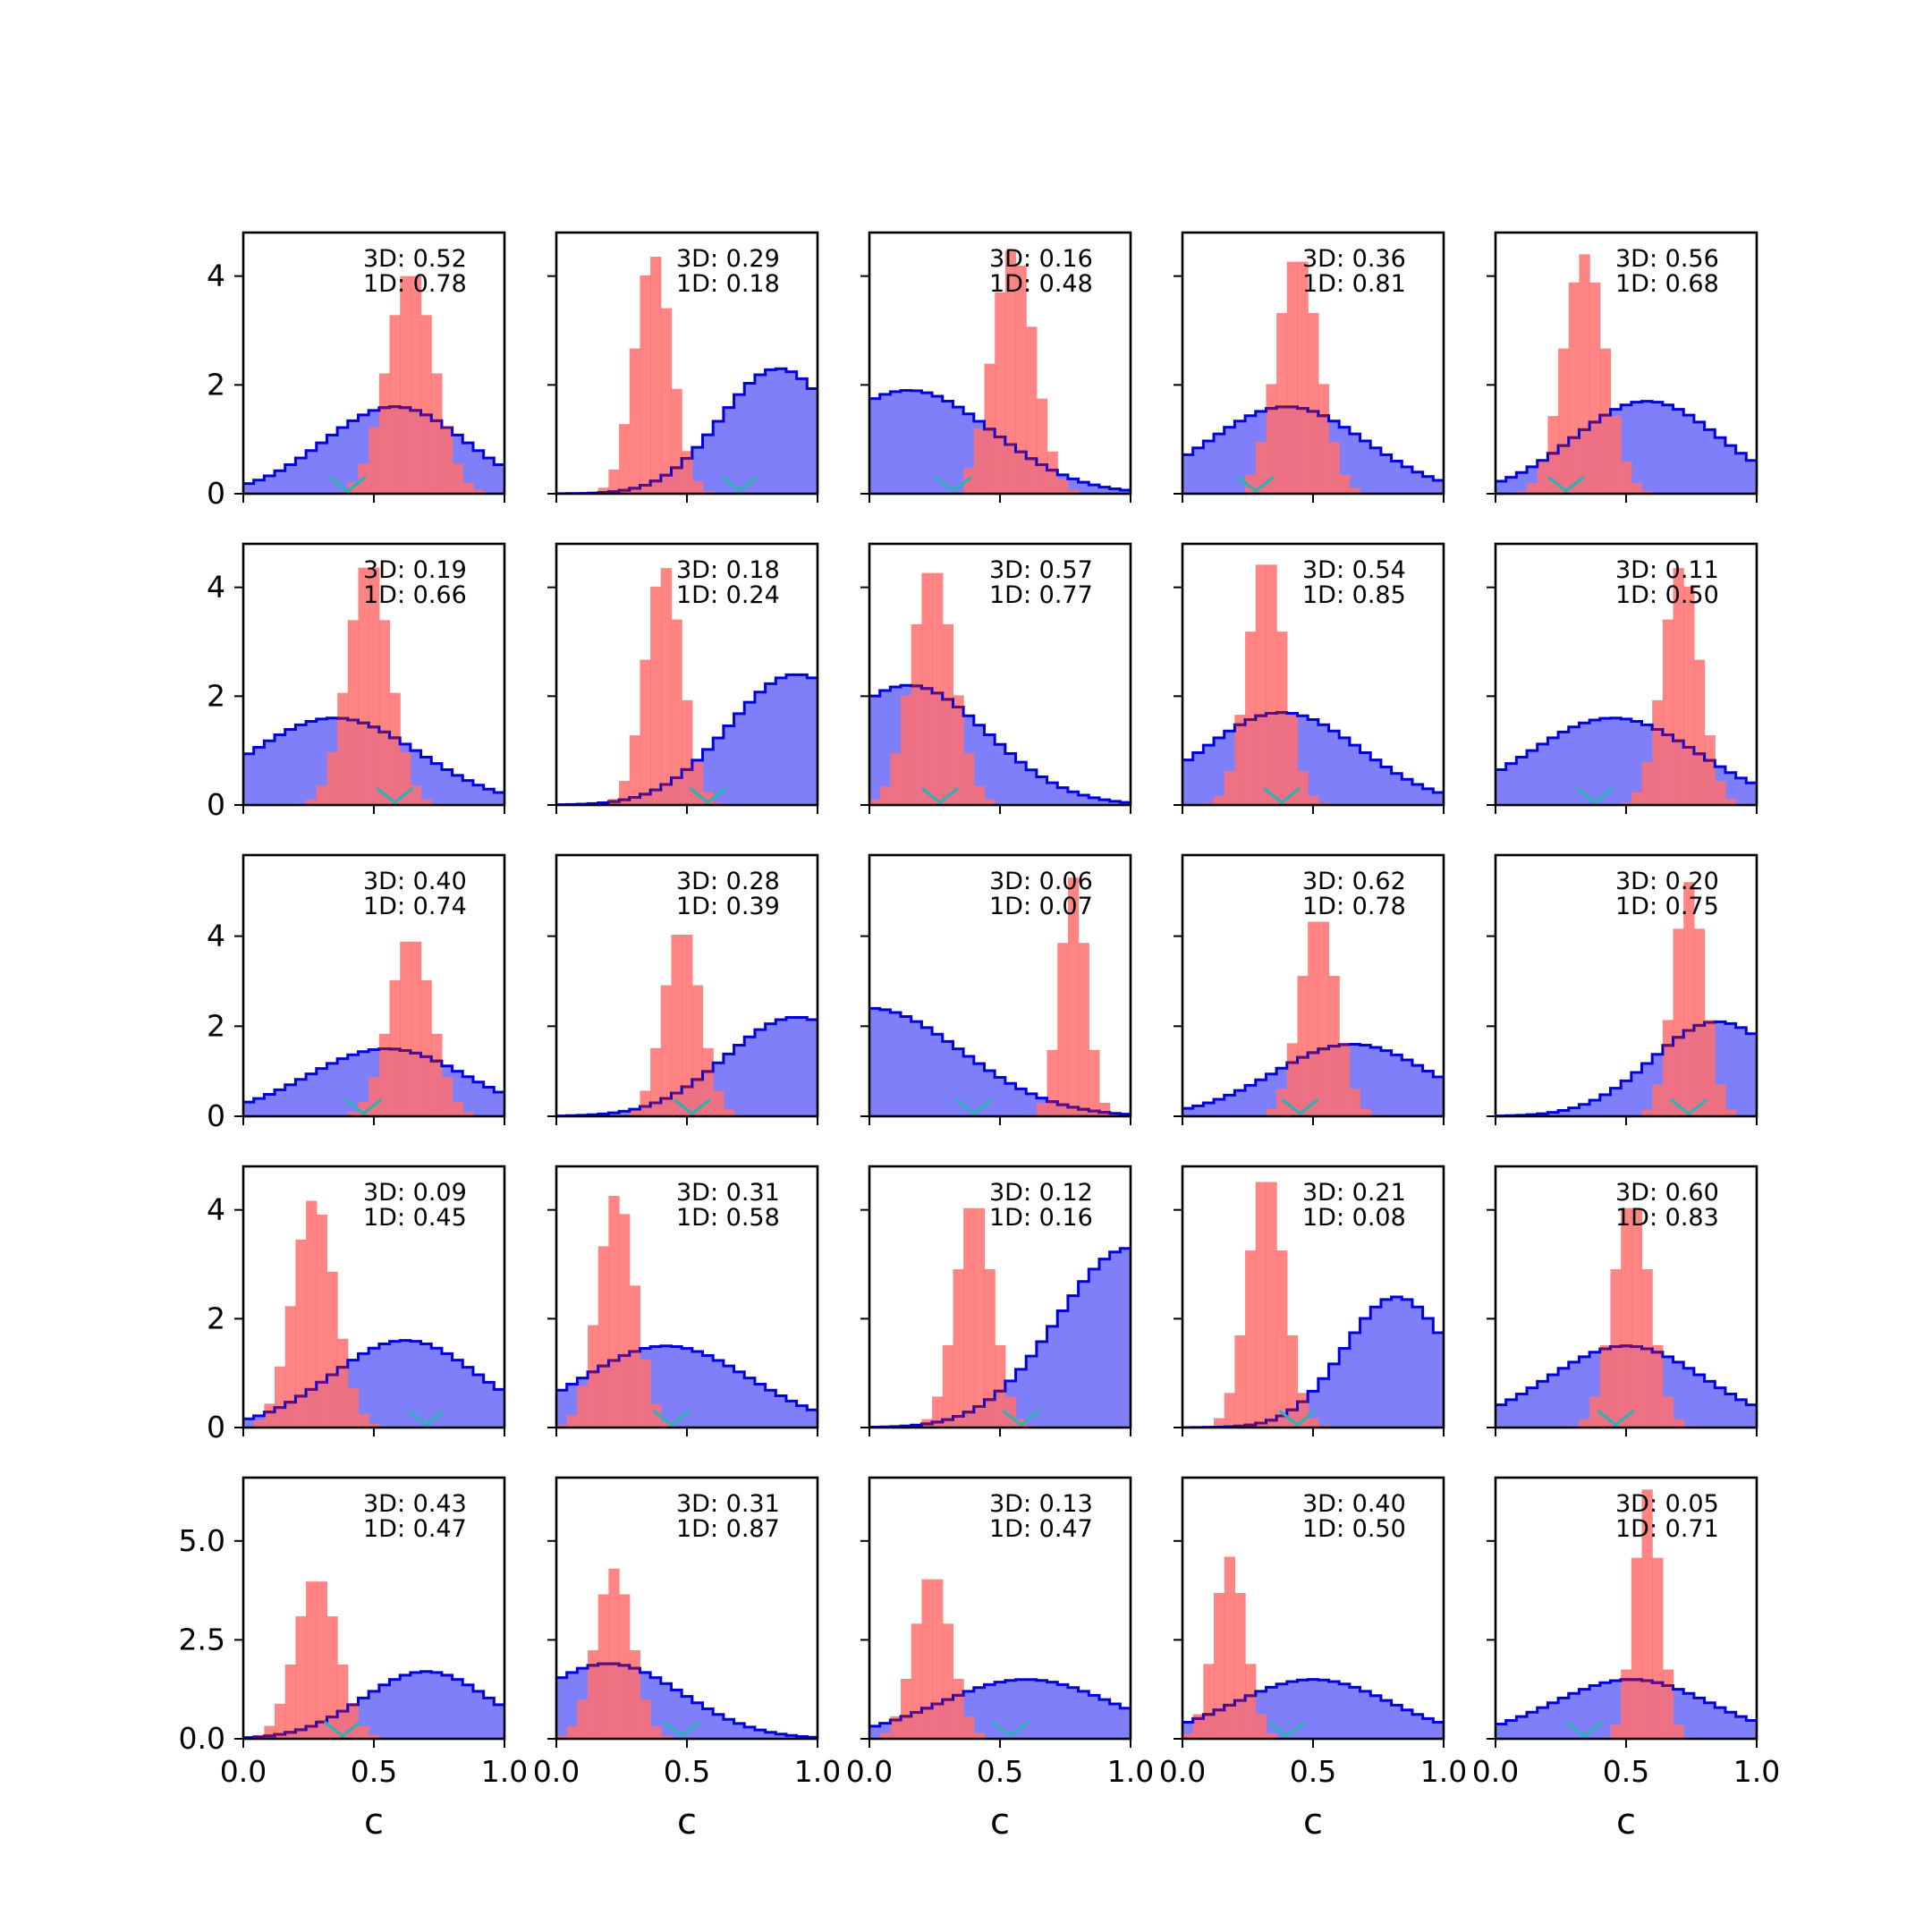 The height and width of the screenshot is (1932, 1932). I want to click on annotation-1d: 1D: 0.71, so click(1667, 1529).